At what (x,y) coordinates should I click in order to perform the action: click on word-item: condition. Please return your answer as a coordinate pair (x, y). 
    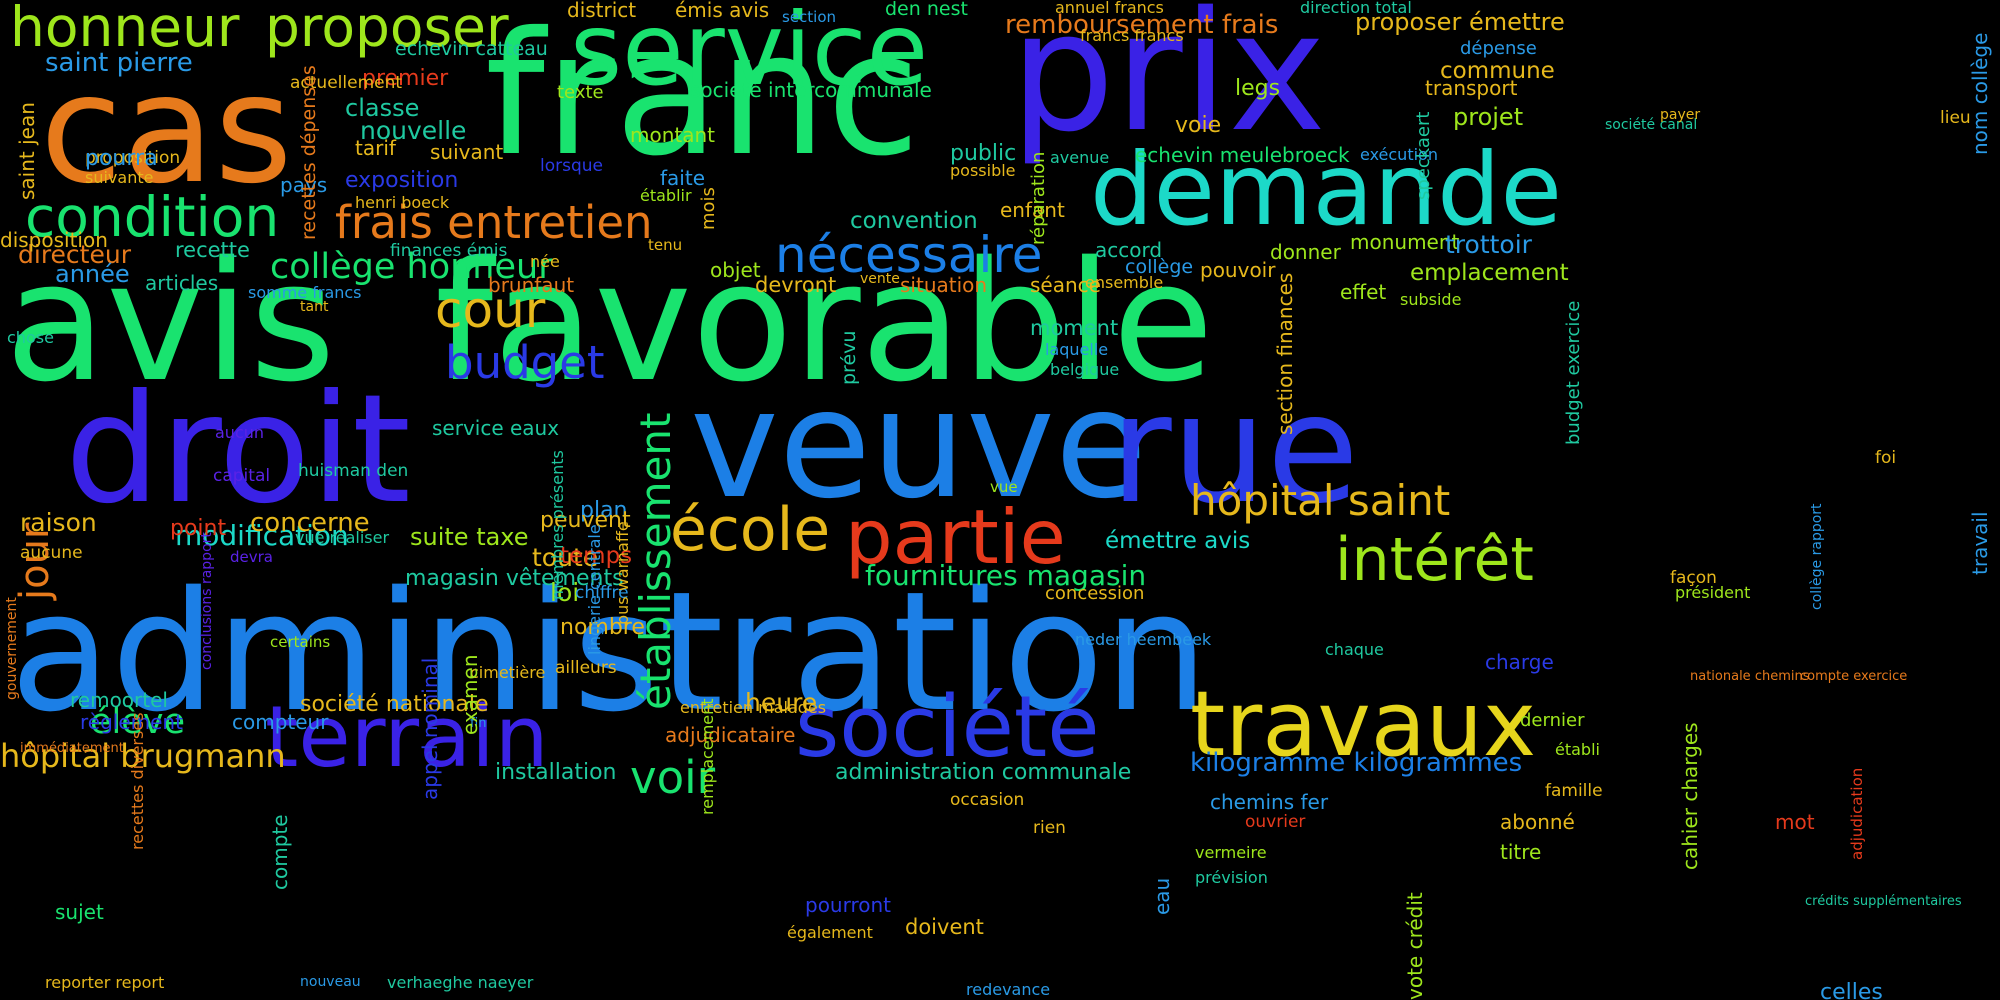
    Looking at the image, I should click on (152, 217).